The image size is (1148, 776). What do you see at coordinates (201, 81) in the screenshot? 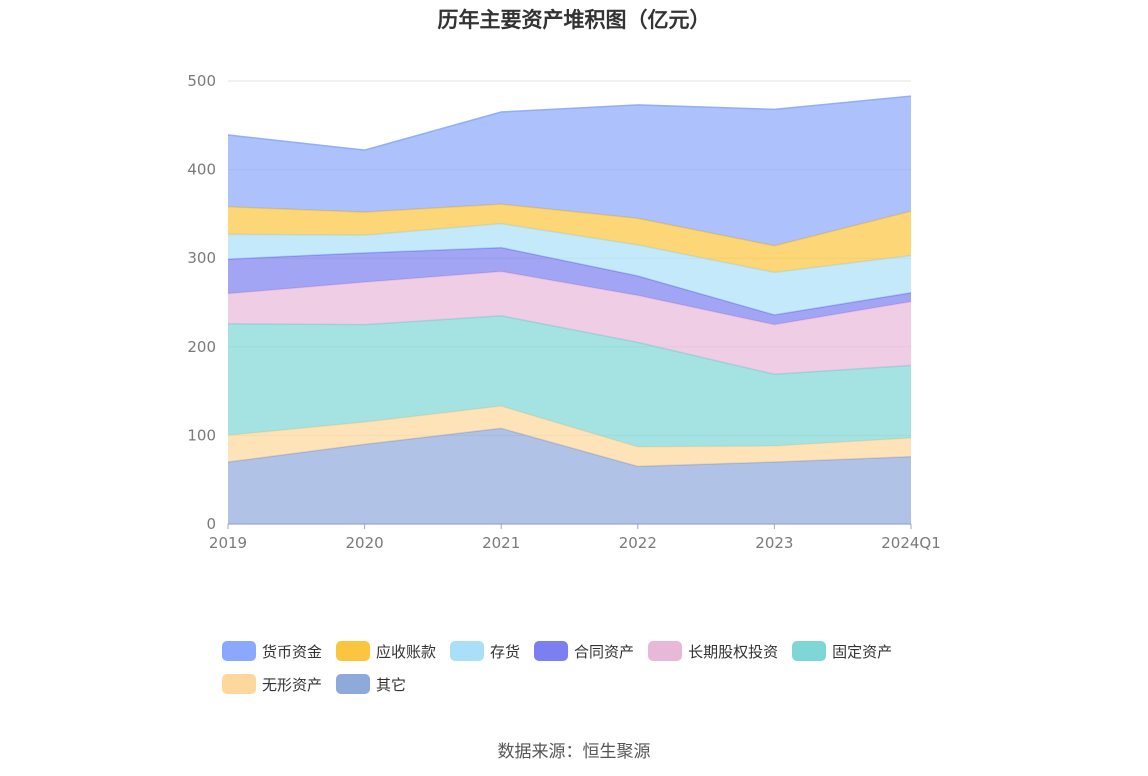
I see `y-tick-label: 500` at bounding box center [201, 81].